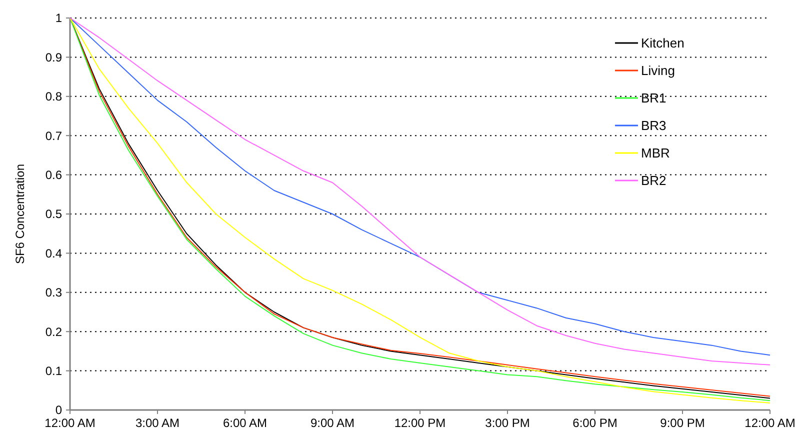 This screenshot has width=808, height=443. What do you see at coordinates (53, 97) in the screenshot?
I see `y-tick-label: 0.8` at bounding box center [53, 97].